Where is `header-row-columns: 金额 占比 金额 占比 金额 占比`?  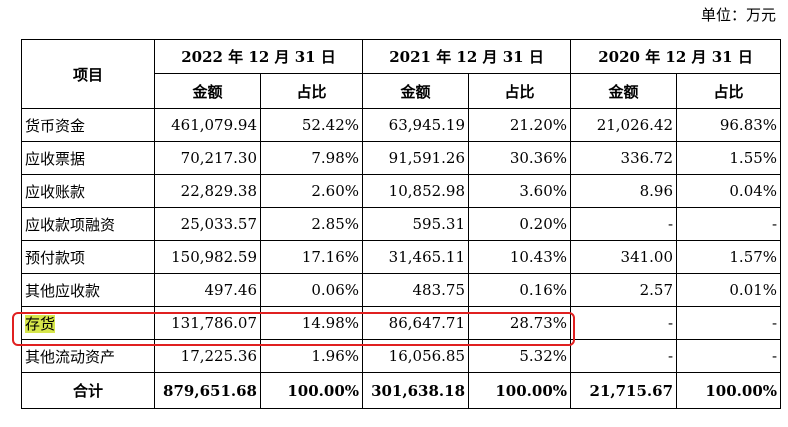
header-row-columns: 金额 占比 金额 占比 金额 占比 is located at coordinates (402, 91).